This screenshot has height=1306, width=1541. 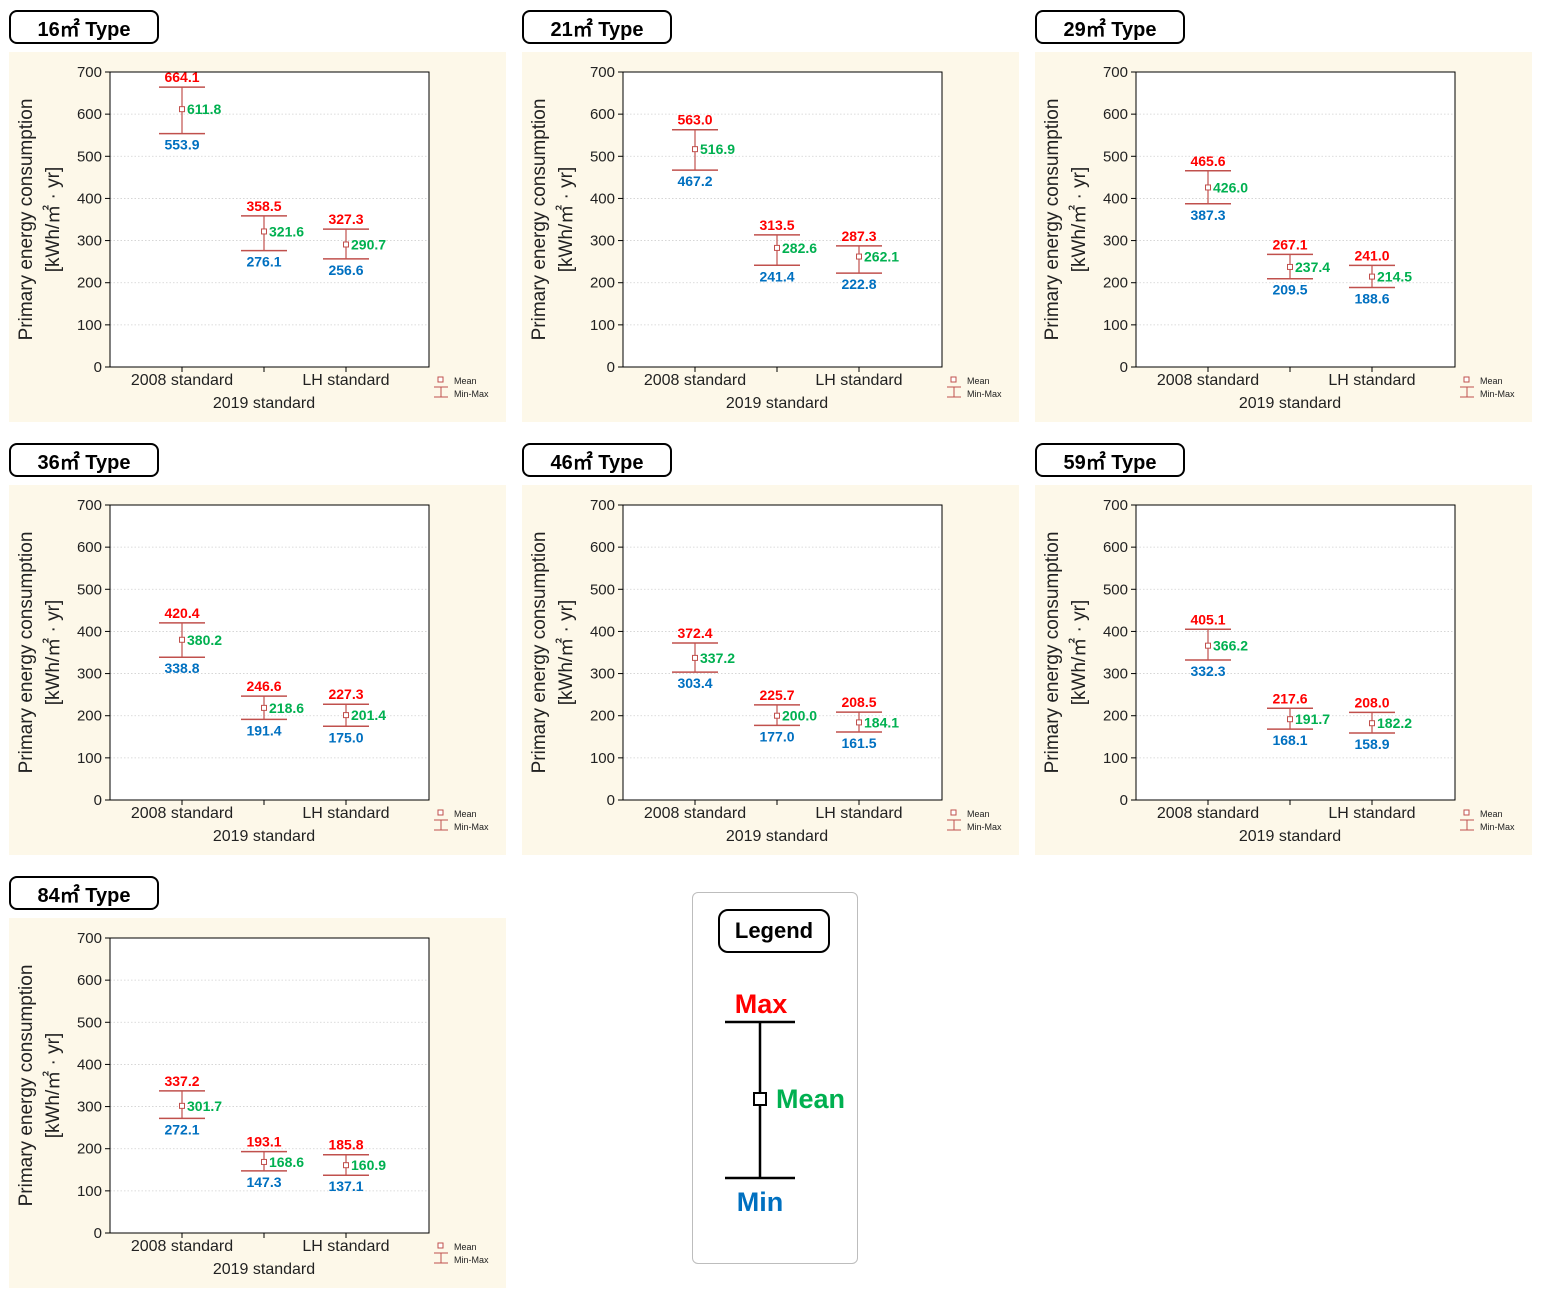 What do you see at coordinates (1394, 723) in the screenshot?
I see `mean-label: 182.2` at bounding box center [1394, 723].